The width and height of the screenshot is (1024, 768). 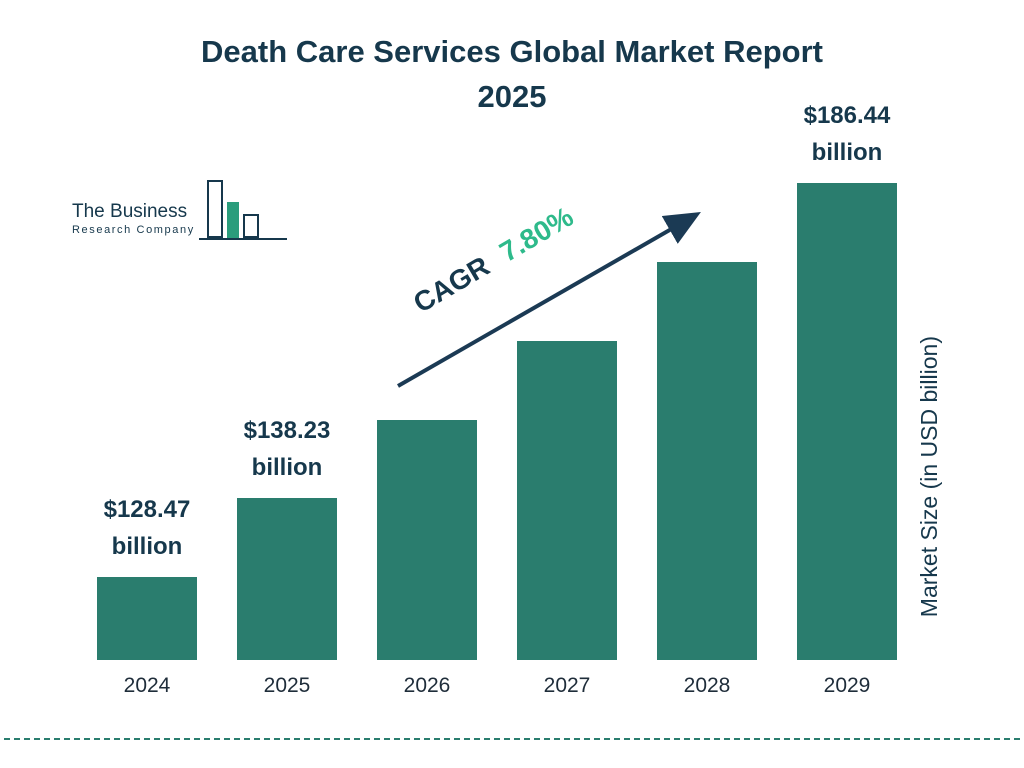 What do you see at coordinates (287, 685) in the screenshot?
I see `x-axis-label-2025: 2025` at bounding box center [287, 685].